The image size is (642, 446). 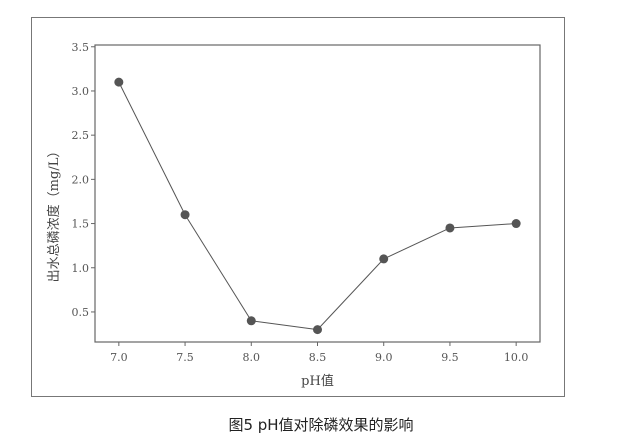 What do you see at coordinates (450, 357) in the screenshot?
I see `x-tick-label: 9.5` at bounding box center [450, 357].